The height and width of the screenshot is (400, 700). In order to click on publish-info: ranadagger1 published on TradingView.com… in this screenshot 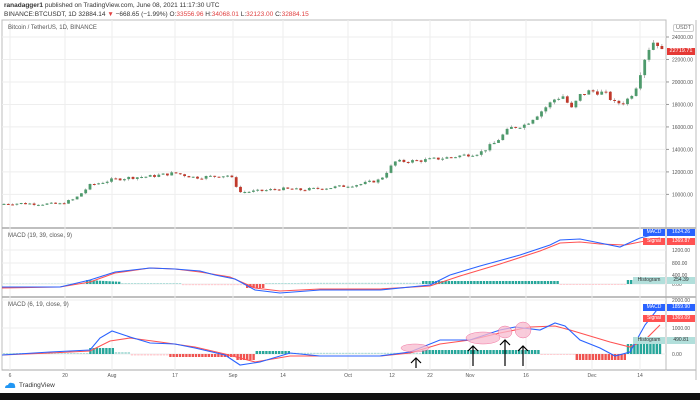, I will do `click(112, 5)`.